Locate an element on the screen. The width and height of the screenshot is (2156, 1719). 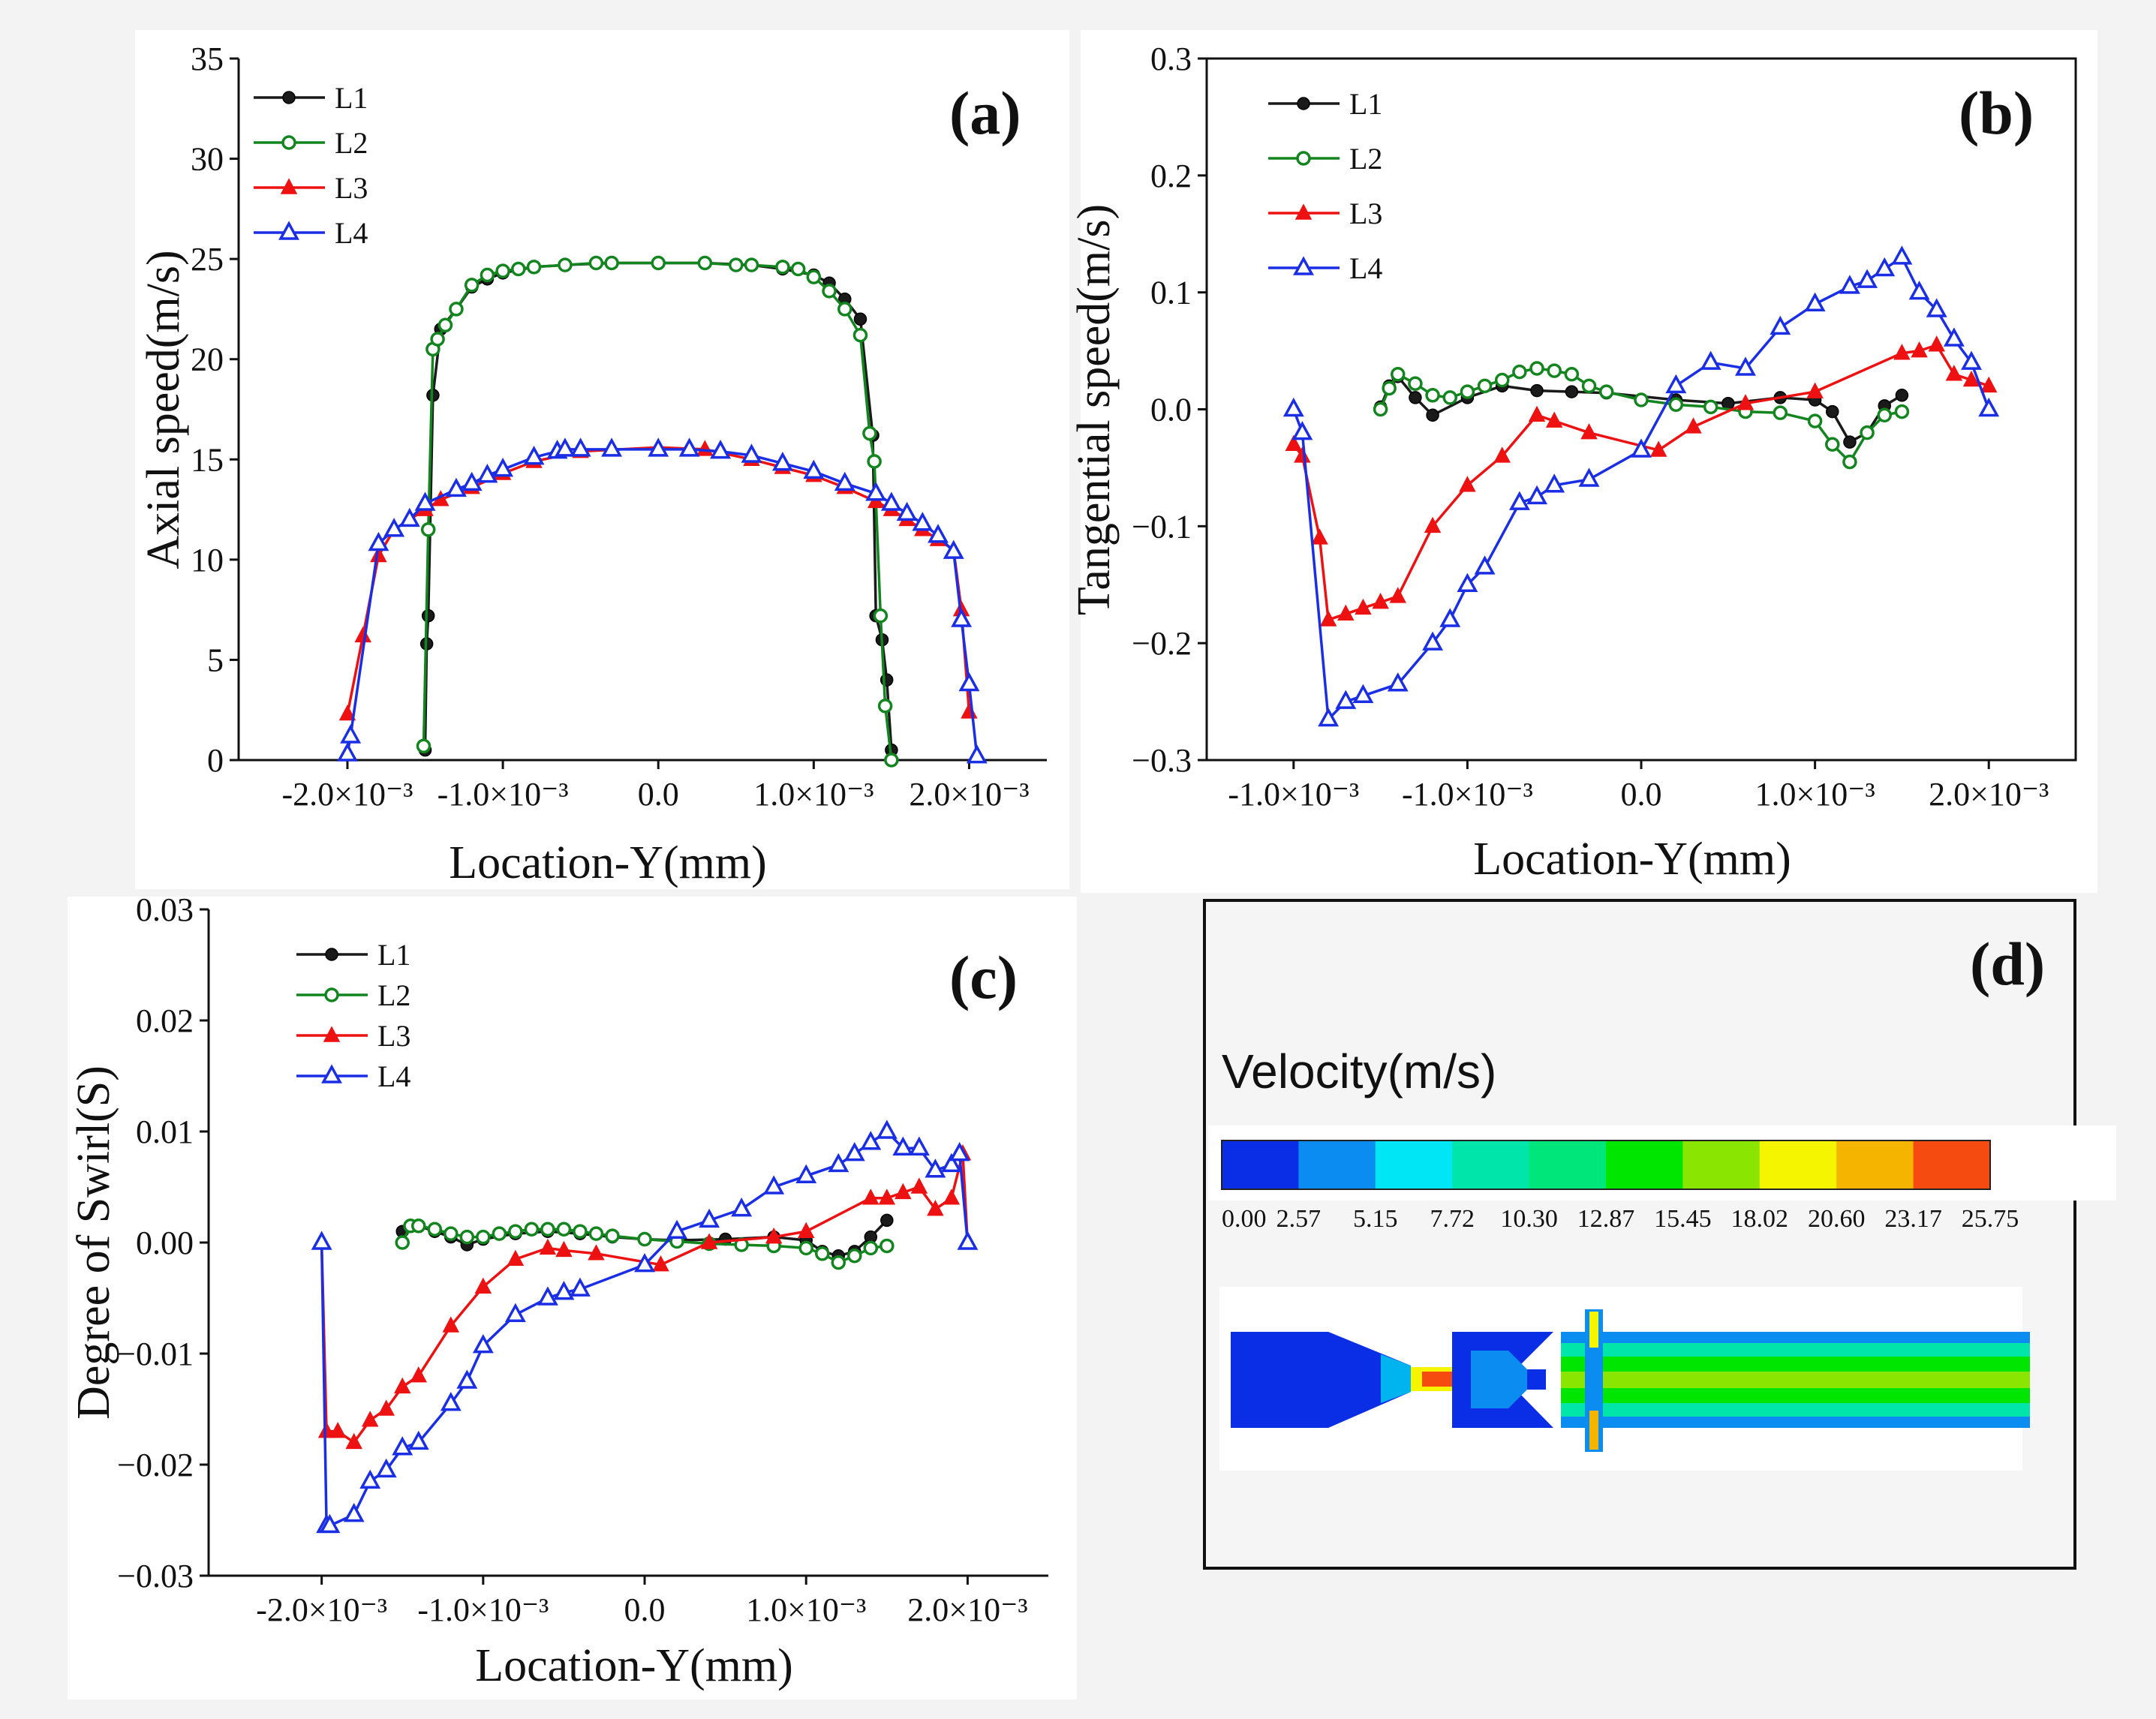
colorbar-label: 0.00 is located at coordinates (1244, 1219).